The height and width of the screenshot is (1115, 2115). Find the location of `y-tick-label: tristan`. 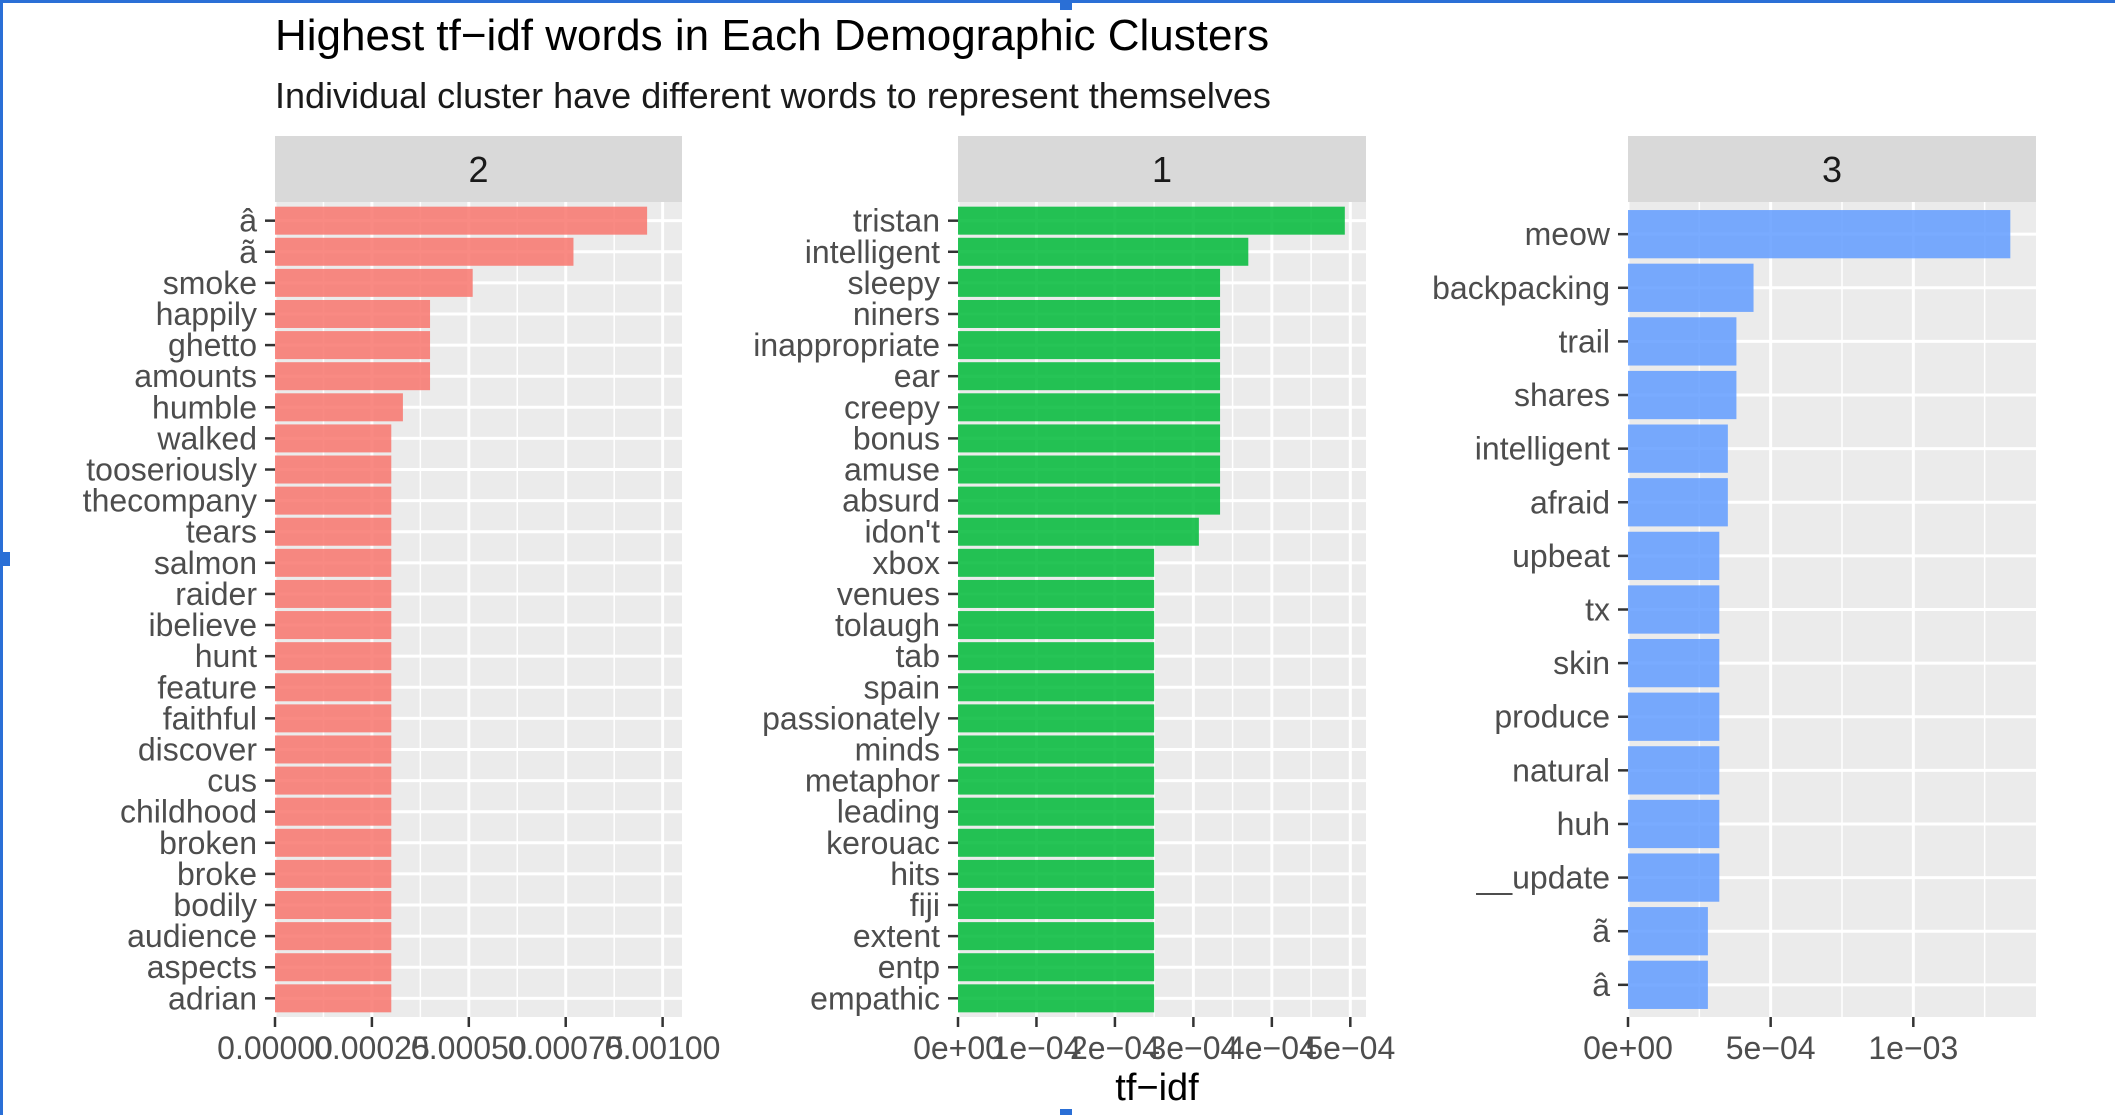

y-tick-label: tristan is located at coordinates (896, 221).